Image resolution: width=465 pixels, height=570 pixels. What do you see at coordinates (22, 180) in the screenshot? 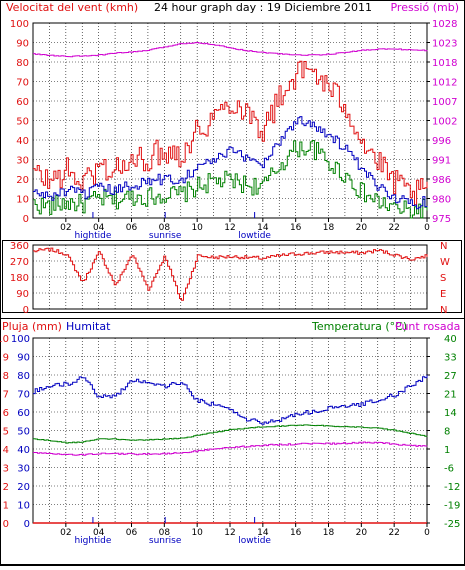
I see `wind-ytick-label: 20` at bounding box center [22, 180].